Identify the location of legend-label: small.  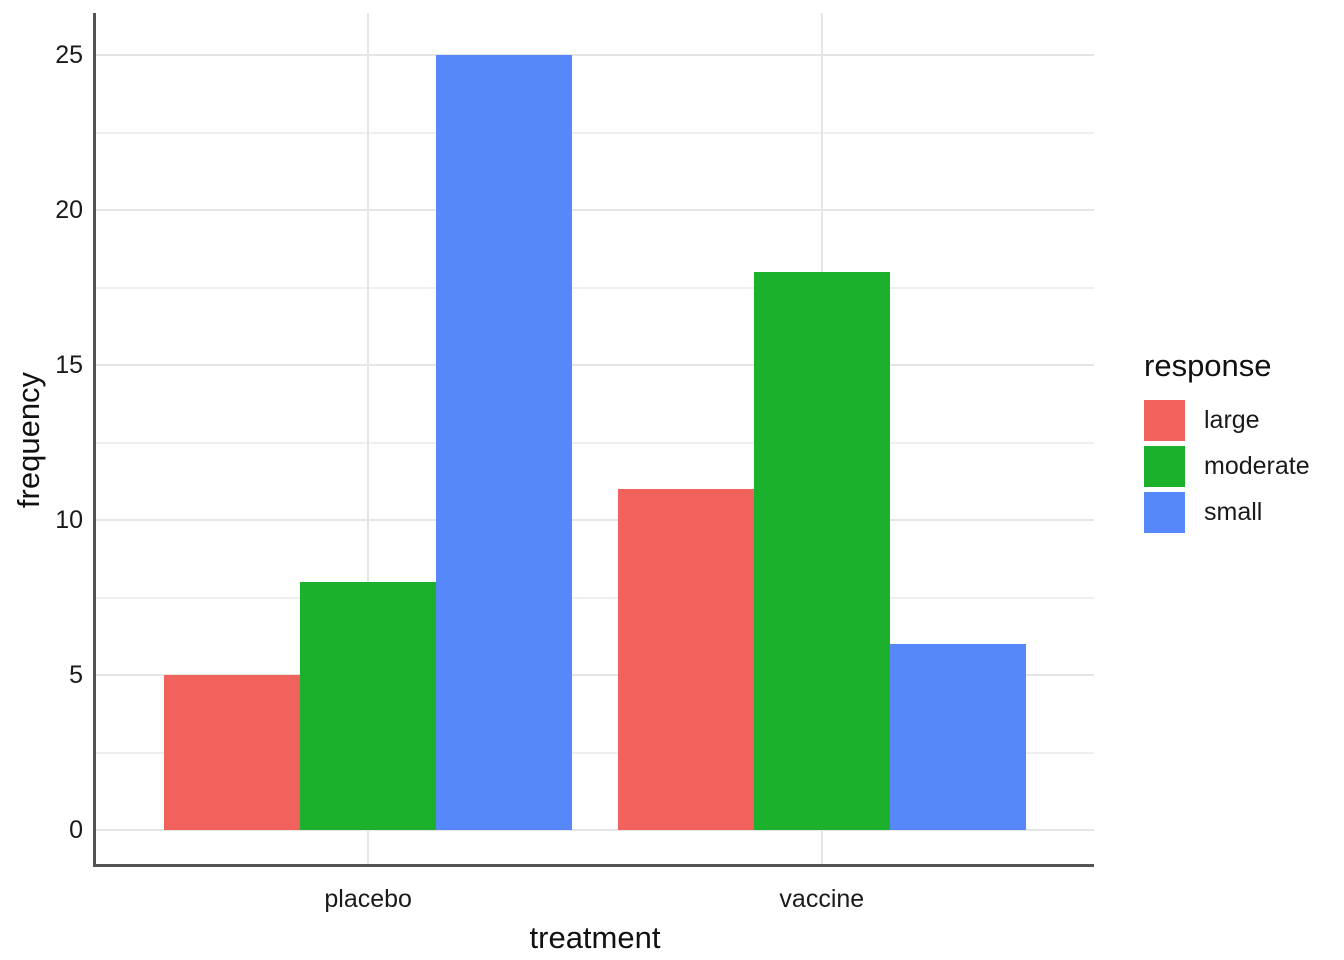
(1233, 512).